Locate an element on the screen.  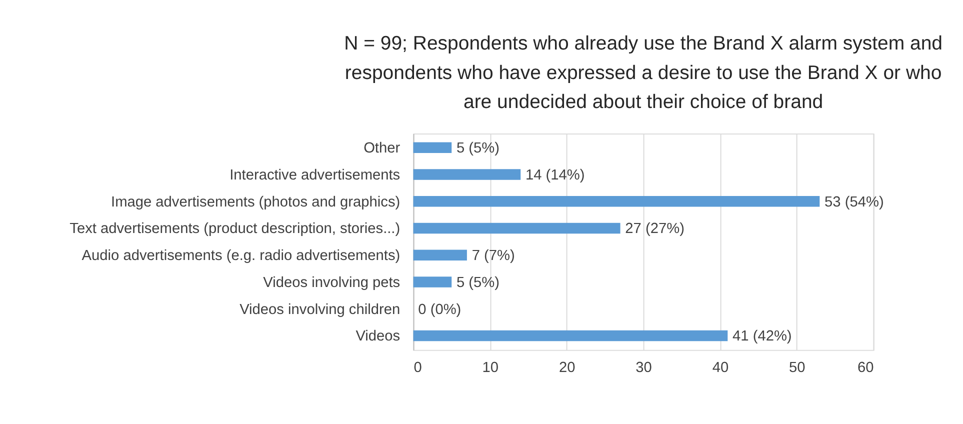
data-label: 0 (0%) is located at coordinates (440, 310).